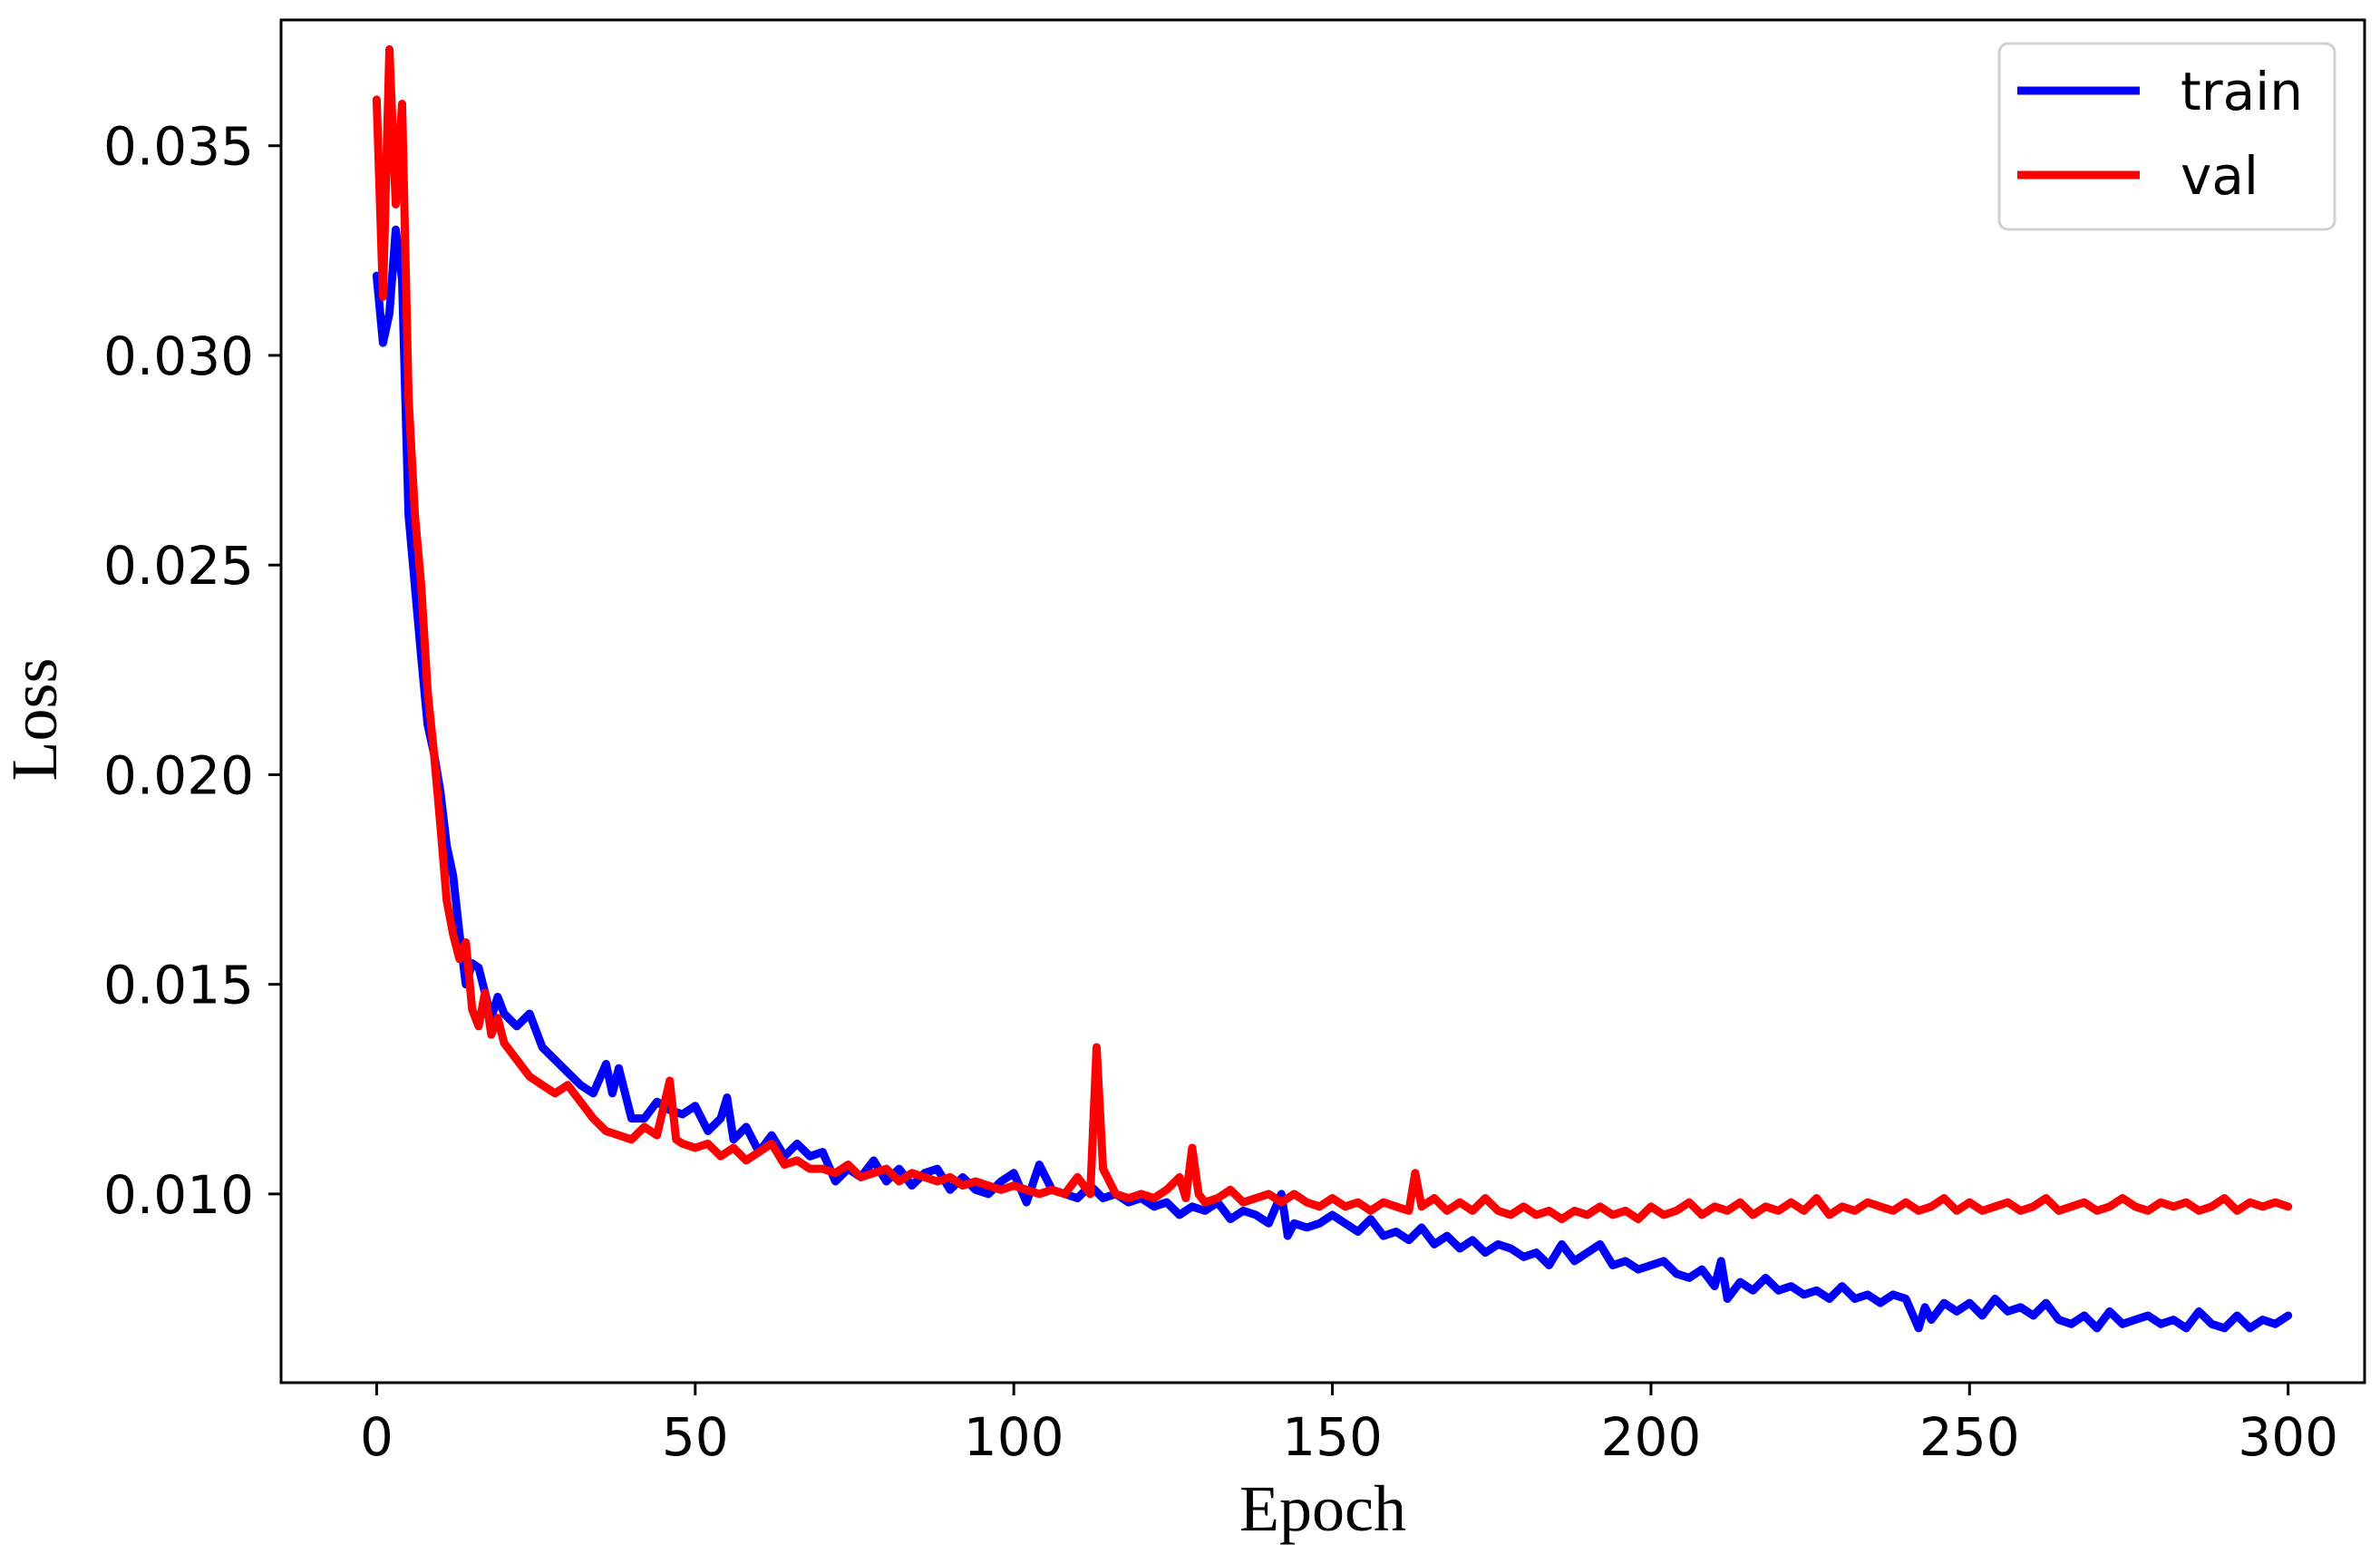 This screenshot has height=1564, width=2380. I want to click on x-tick-label: 150, so click(1332, 1437).